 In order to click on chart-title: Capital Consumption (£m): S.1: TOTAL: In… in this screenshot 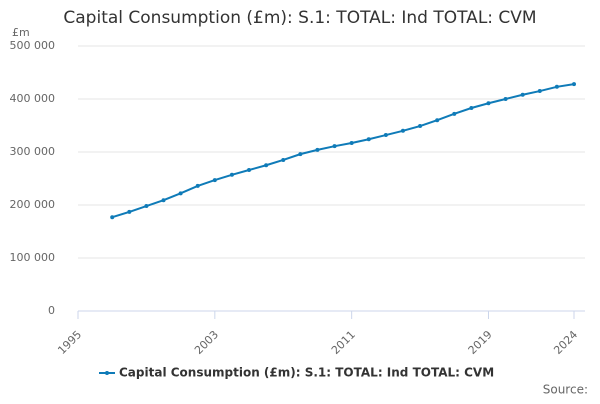, I will do `click(299, 18)`.